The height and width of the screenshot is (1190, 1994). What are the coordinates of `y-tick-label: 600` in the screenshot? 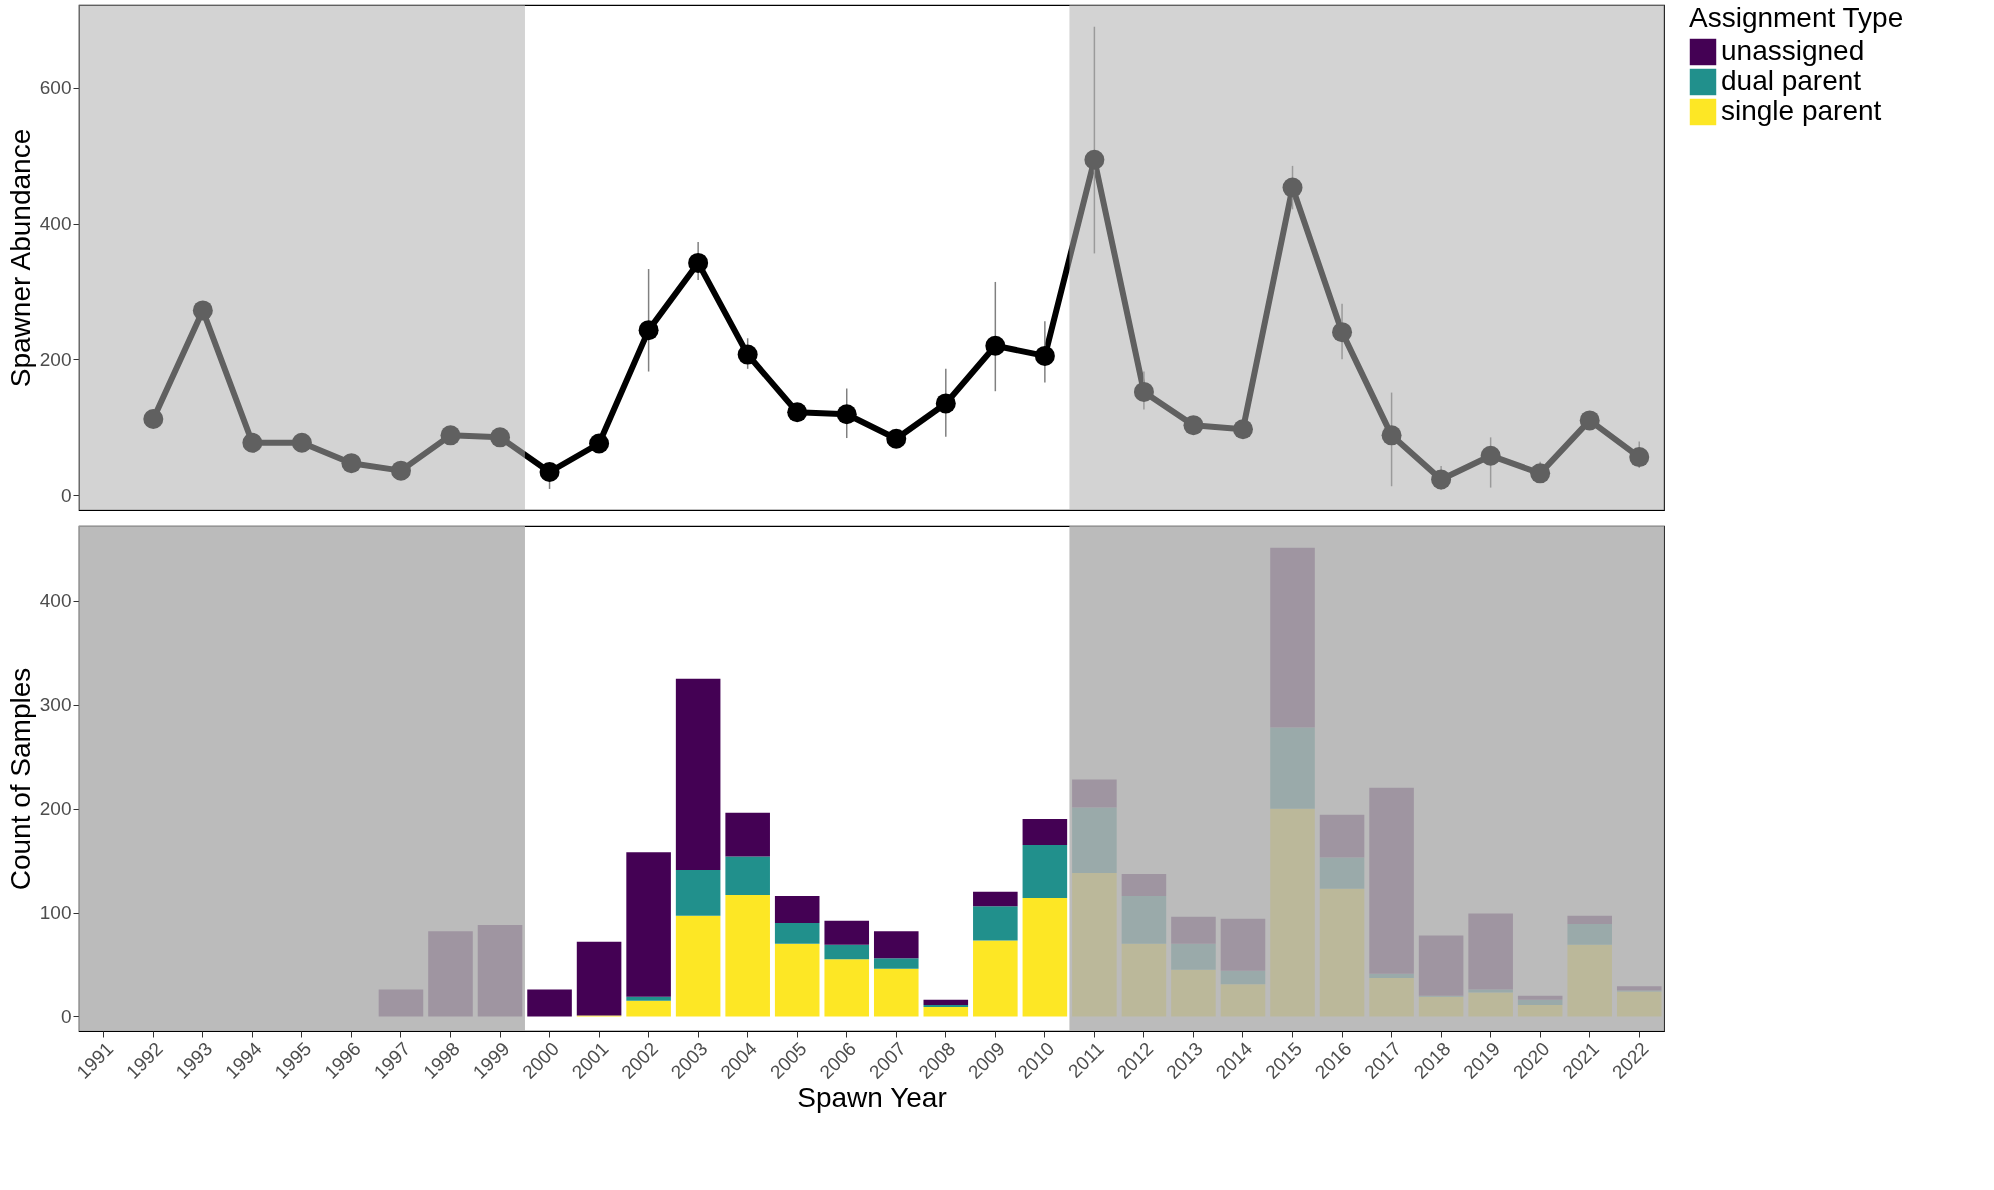 It's located at (55, 88).